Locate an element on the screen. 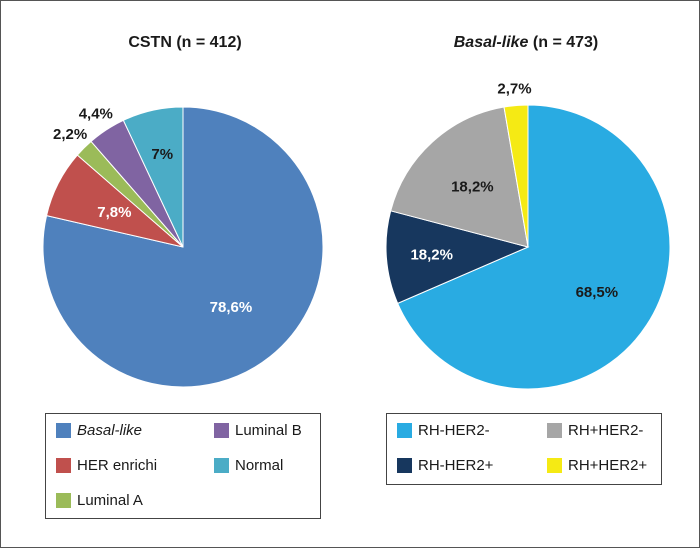 The width and height of the screenshot is (700, 548). legend-item-luminal-a: Luminal A is located at coordinates (99, 500).